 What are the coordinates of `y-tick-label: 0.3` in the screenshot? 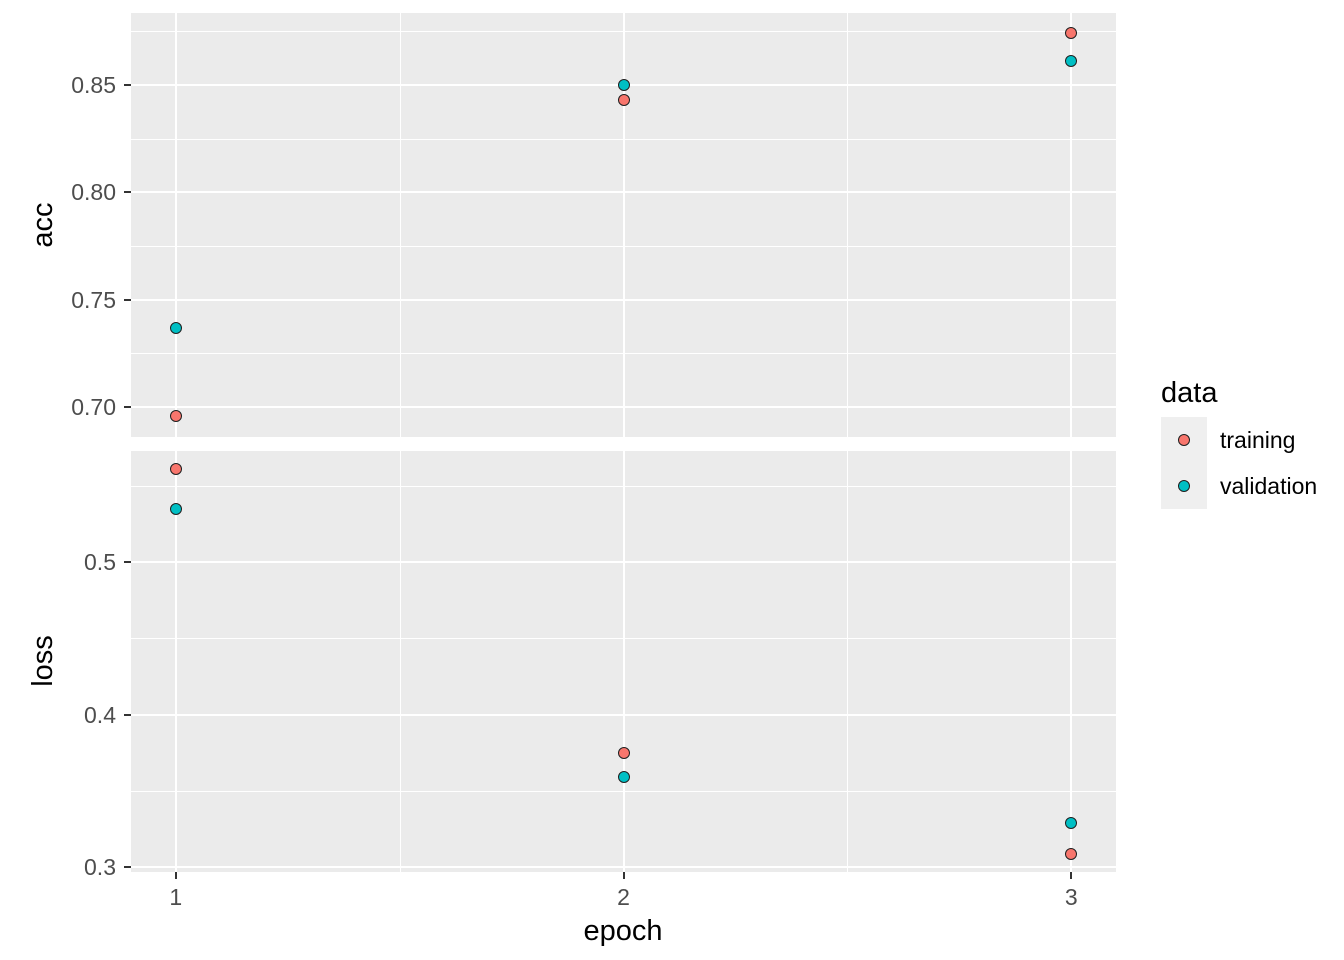 It's located at (100, 867).